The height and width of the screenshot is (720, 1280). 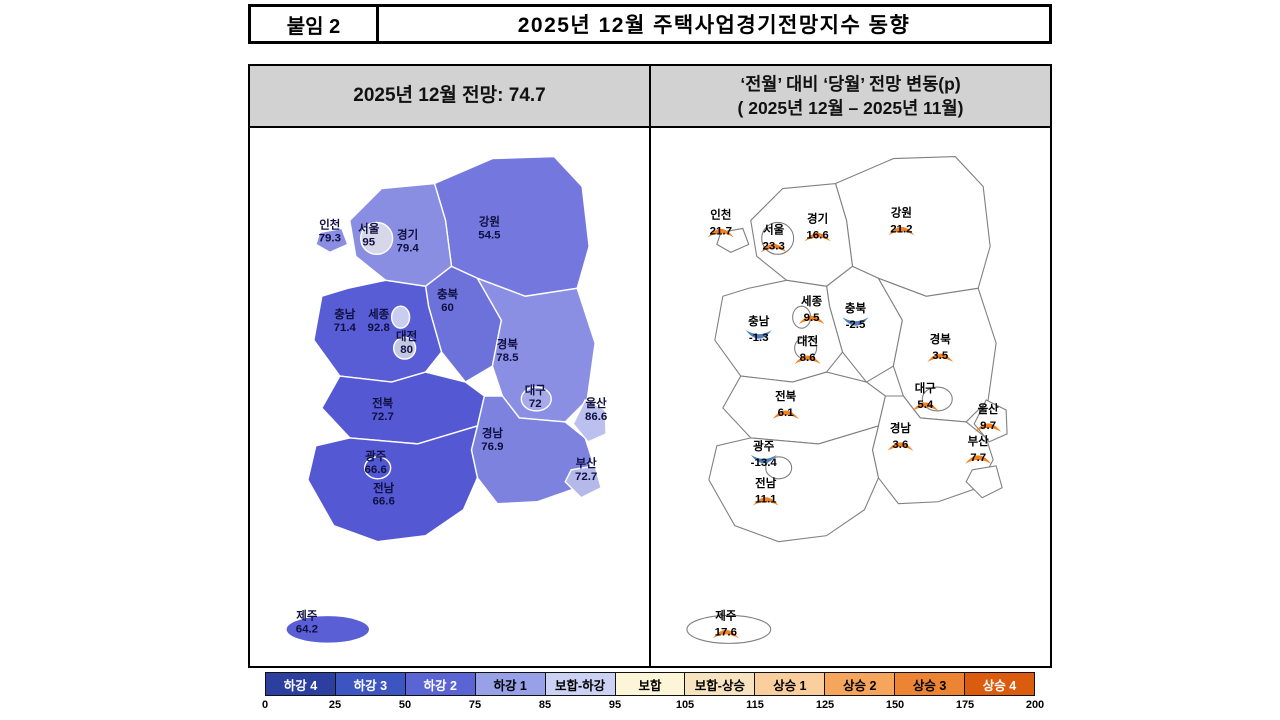 I want to click on change-daegu: 5.4, so click(x=925, y=405).